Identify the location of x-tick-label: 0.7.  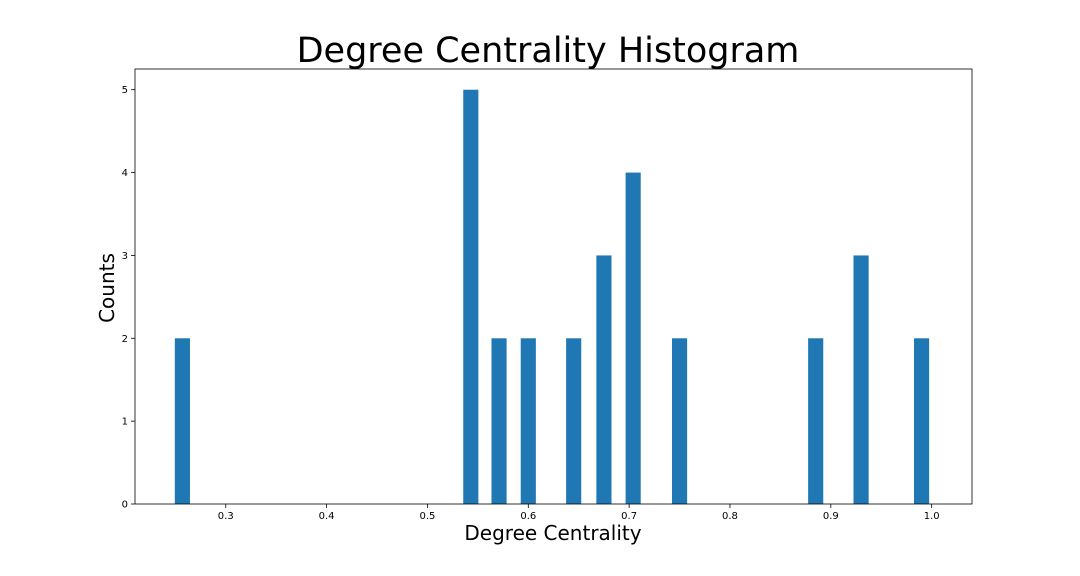
(629, 516).